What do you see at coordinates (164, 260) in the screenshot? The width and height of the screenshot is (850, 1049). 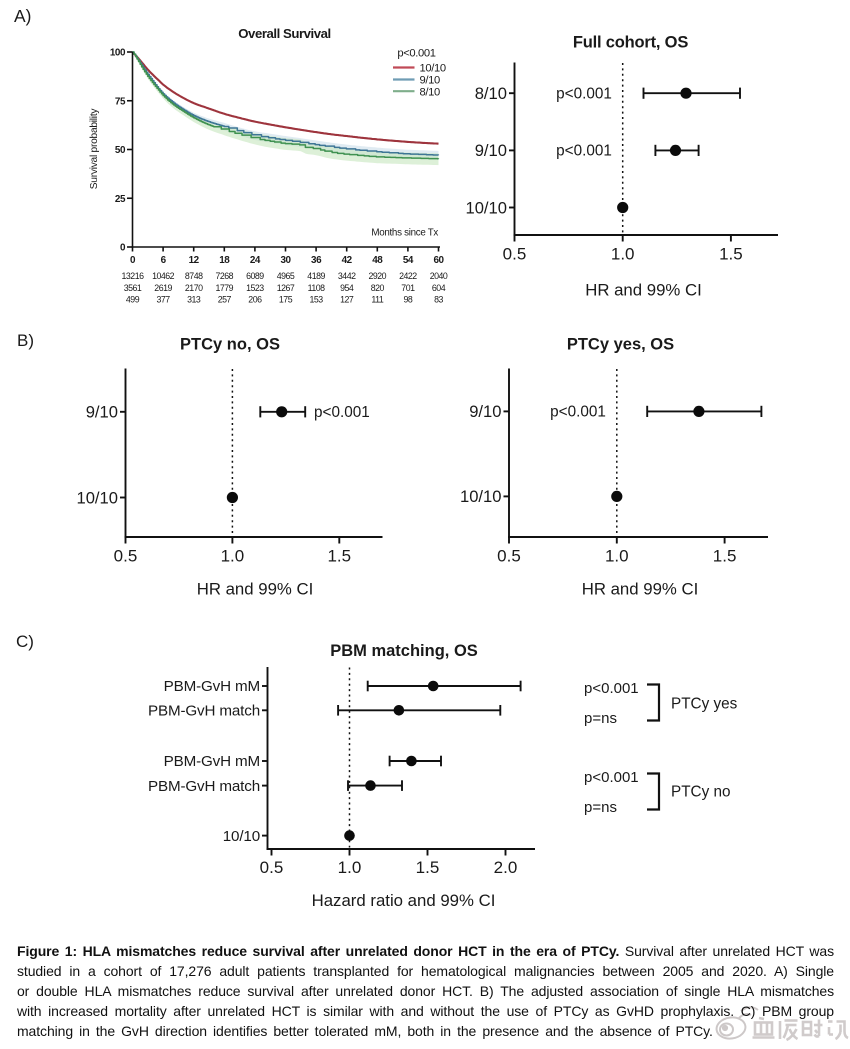 I see `svg-text: 6` at bounding box center [164, 260].